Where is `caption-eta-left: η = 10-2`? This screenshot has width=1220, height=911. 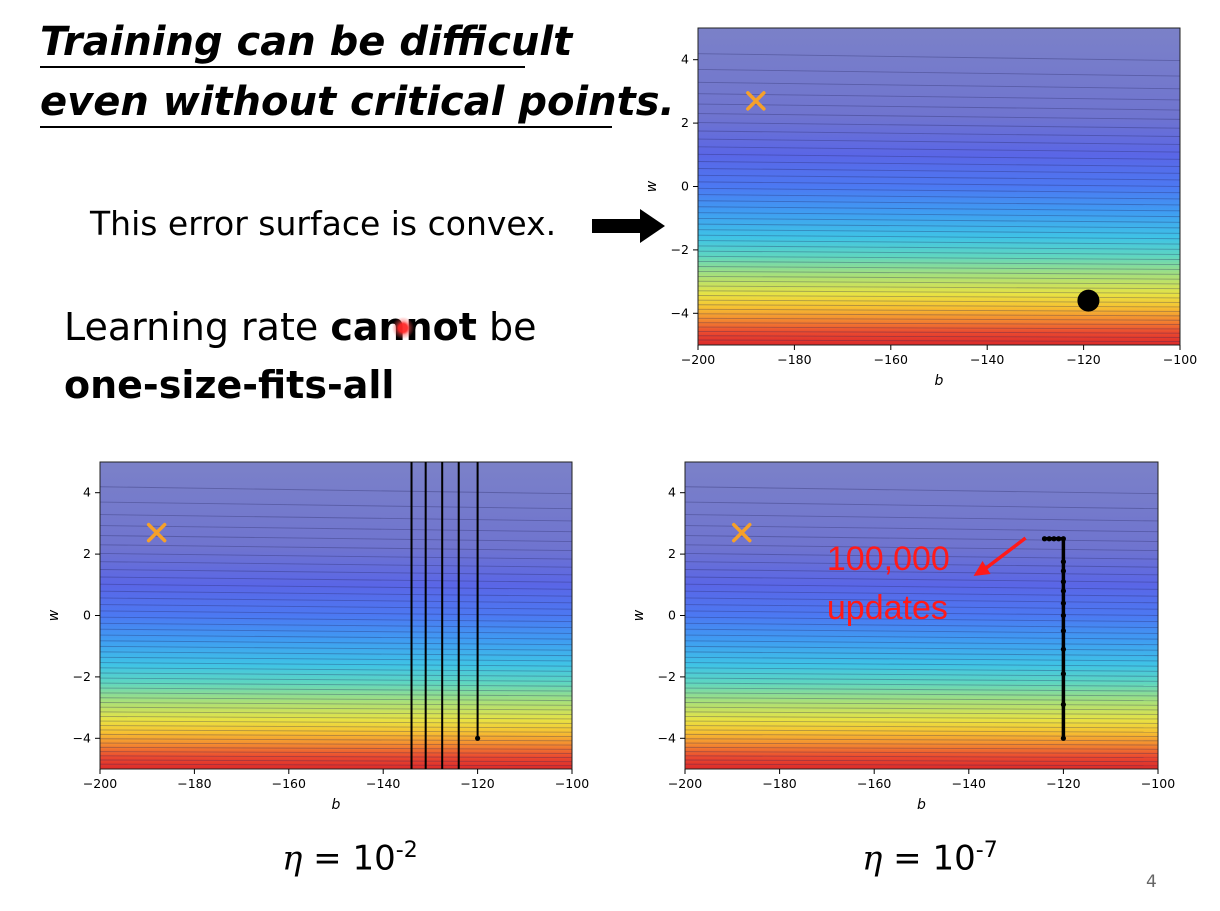
caption-eta-left: η = 10-2 is located at coordinates (350, 858).